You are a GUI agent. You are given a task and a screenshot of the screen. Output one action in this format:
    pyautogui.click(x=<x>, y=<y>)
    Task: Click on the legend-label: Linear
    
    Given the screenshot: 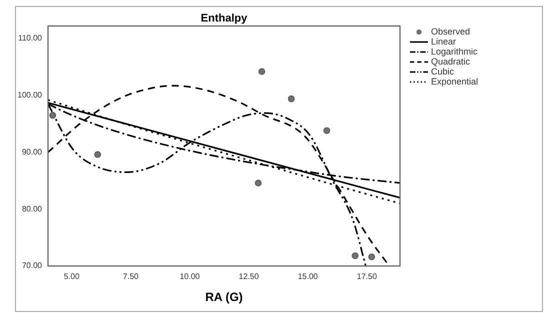 What is the action you would take?
    pyautogui.click(x=443, y=41)
    